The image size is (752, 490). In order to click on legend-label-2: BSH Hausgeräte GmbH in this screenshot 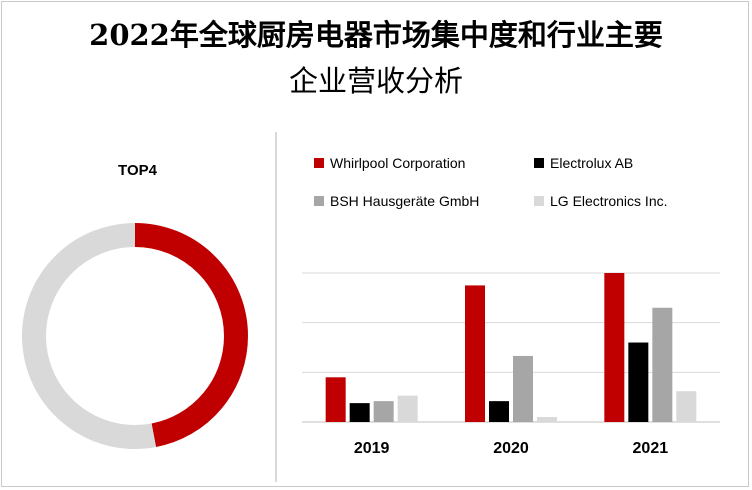, I will do `click(404, 201)`.